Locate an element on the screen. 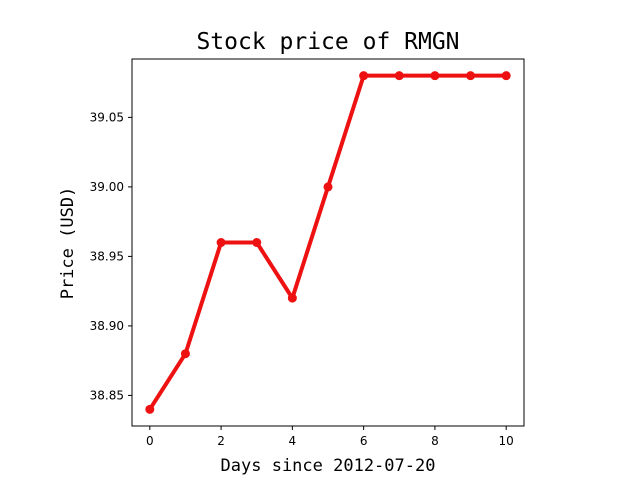 The width and height of the screenshot is (640, 480). y-tick-label: 38.85 is located at coordinates (107, 395).